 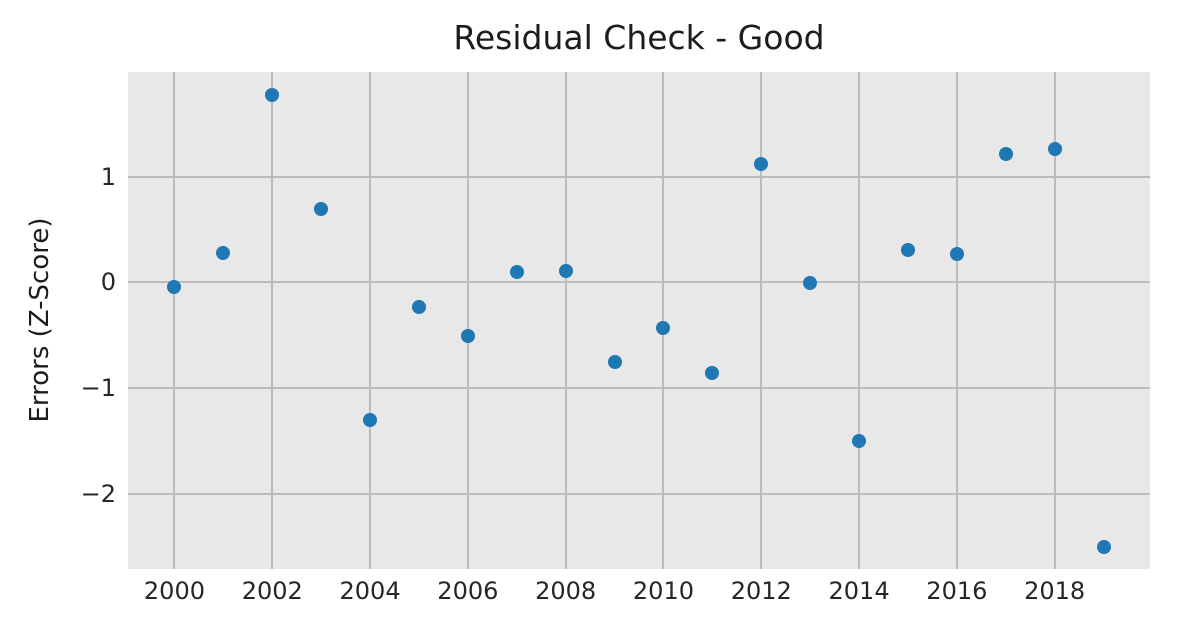 What do you see at coordinates (370, 591) in the screenshot?
I see `x-tick-label: 2004` at bounding box center [370, 591].